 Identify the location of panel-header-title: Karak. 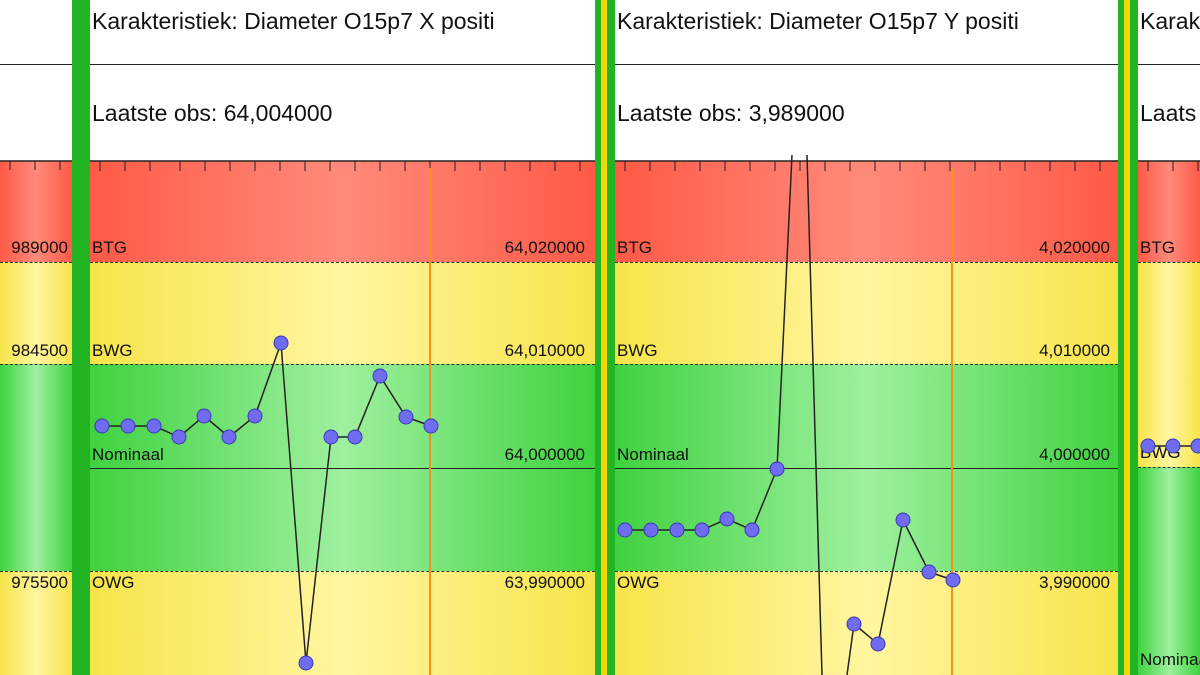
(1169, 32).